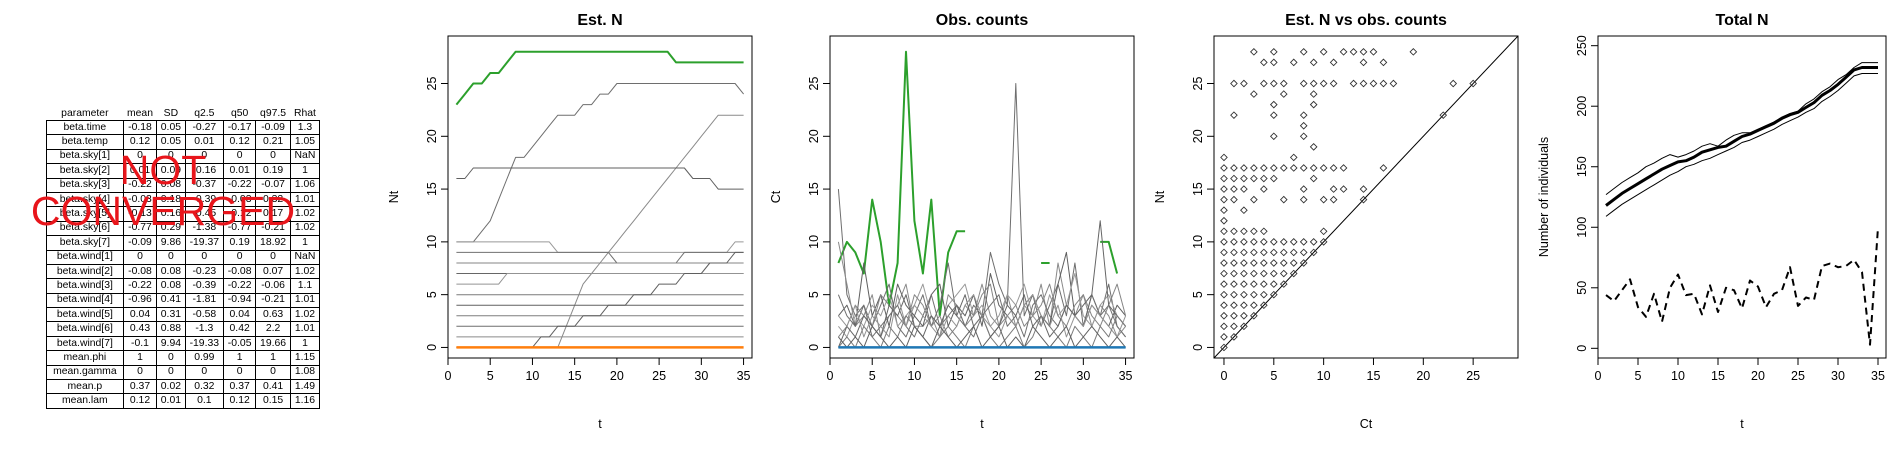  I want to click on y-tick-label: 5, so click(432, 294).